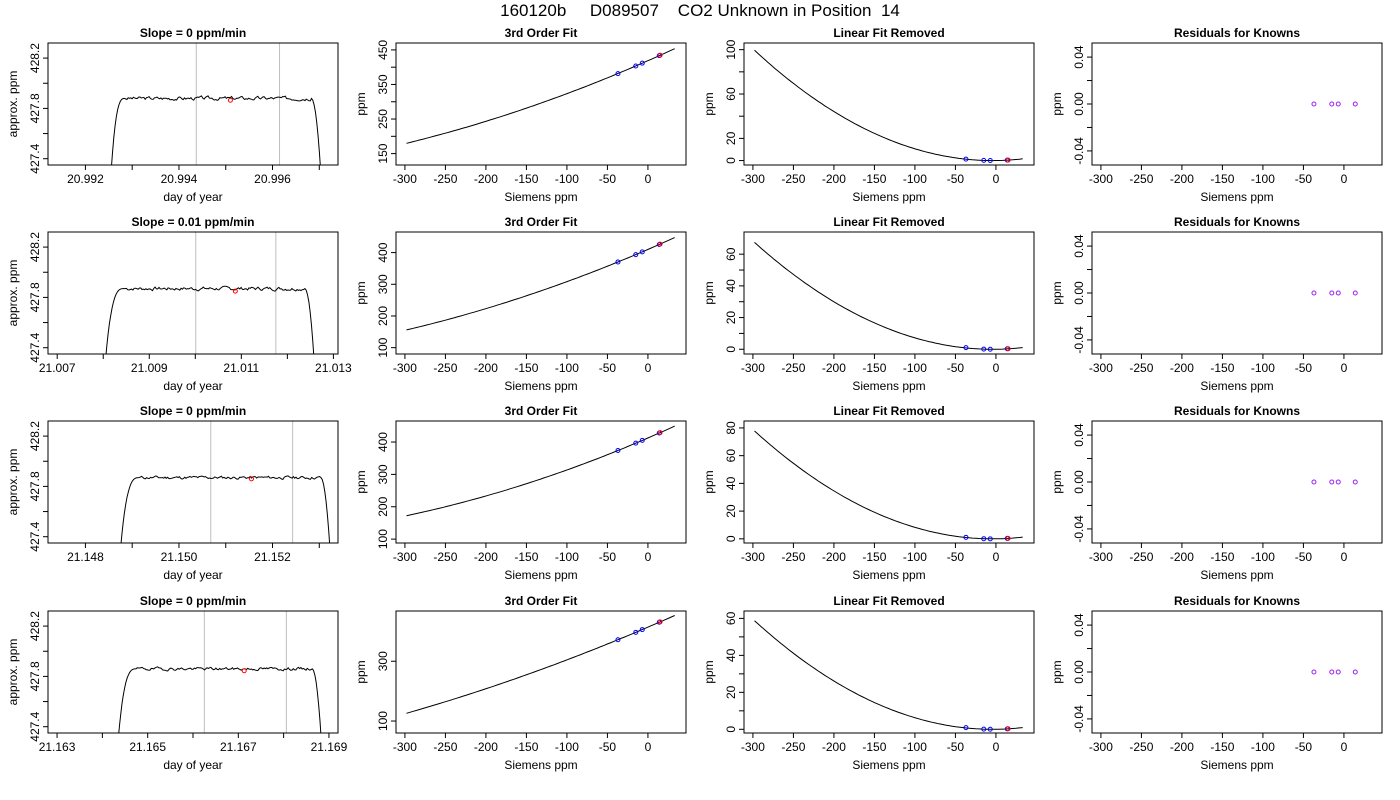 The height and width of the screenshot is (800, 1400). I want to click on x-tick-label: 21.165, so click(147, 747).